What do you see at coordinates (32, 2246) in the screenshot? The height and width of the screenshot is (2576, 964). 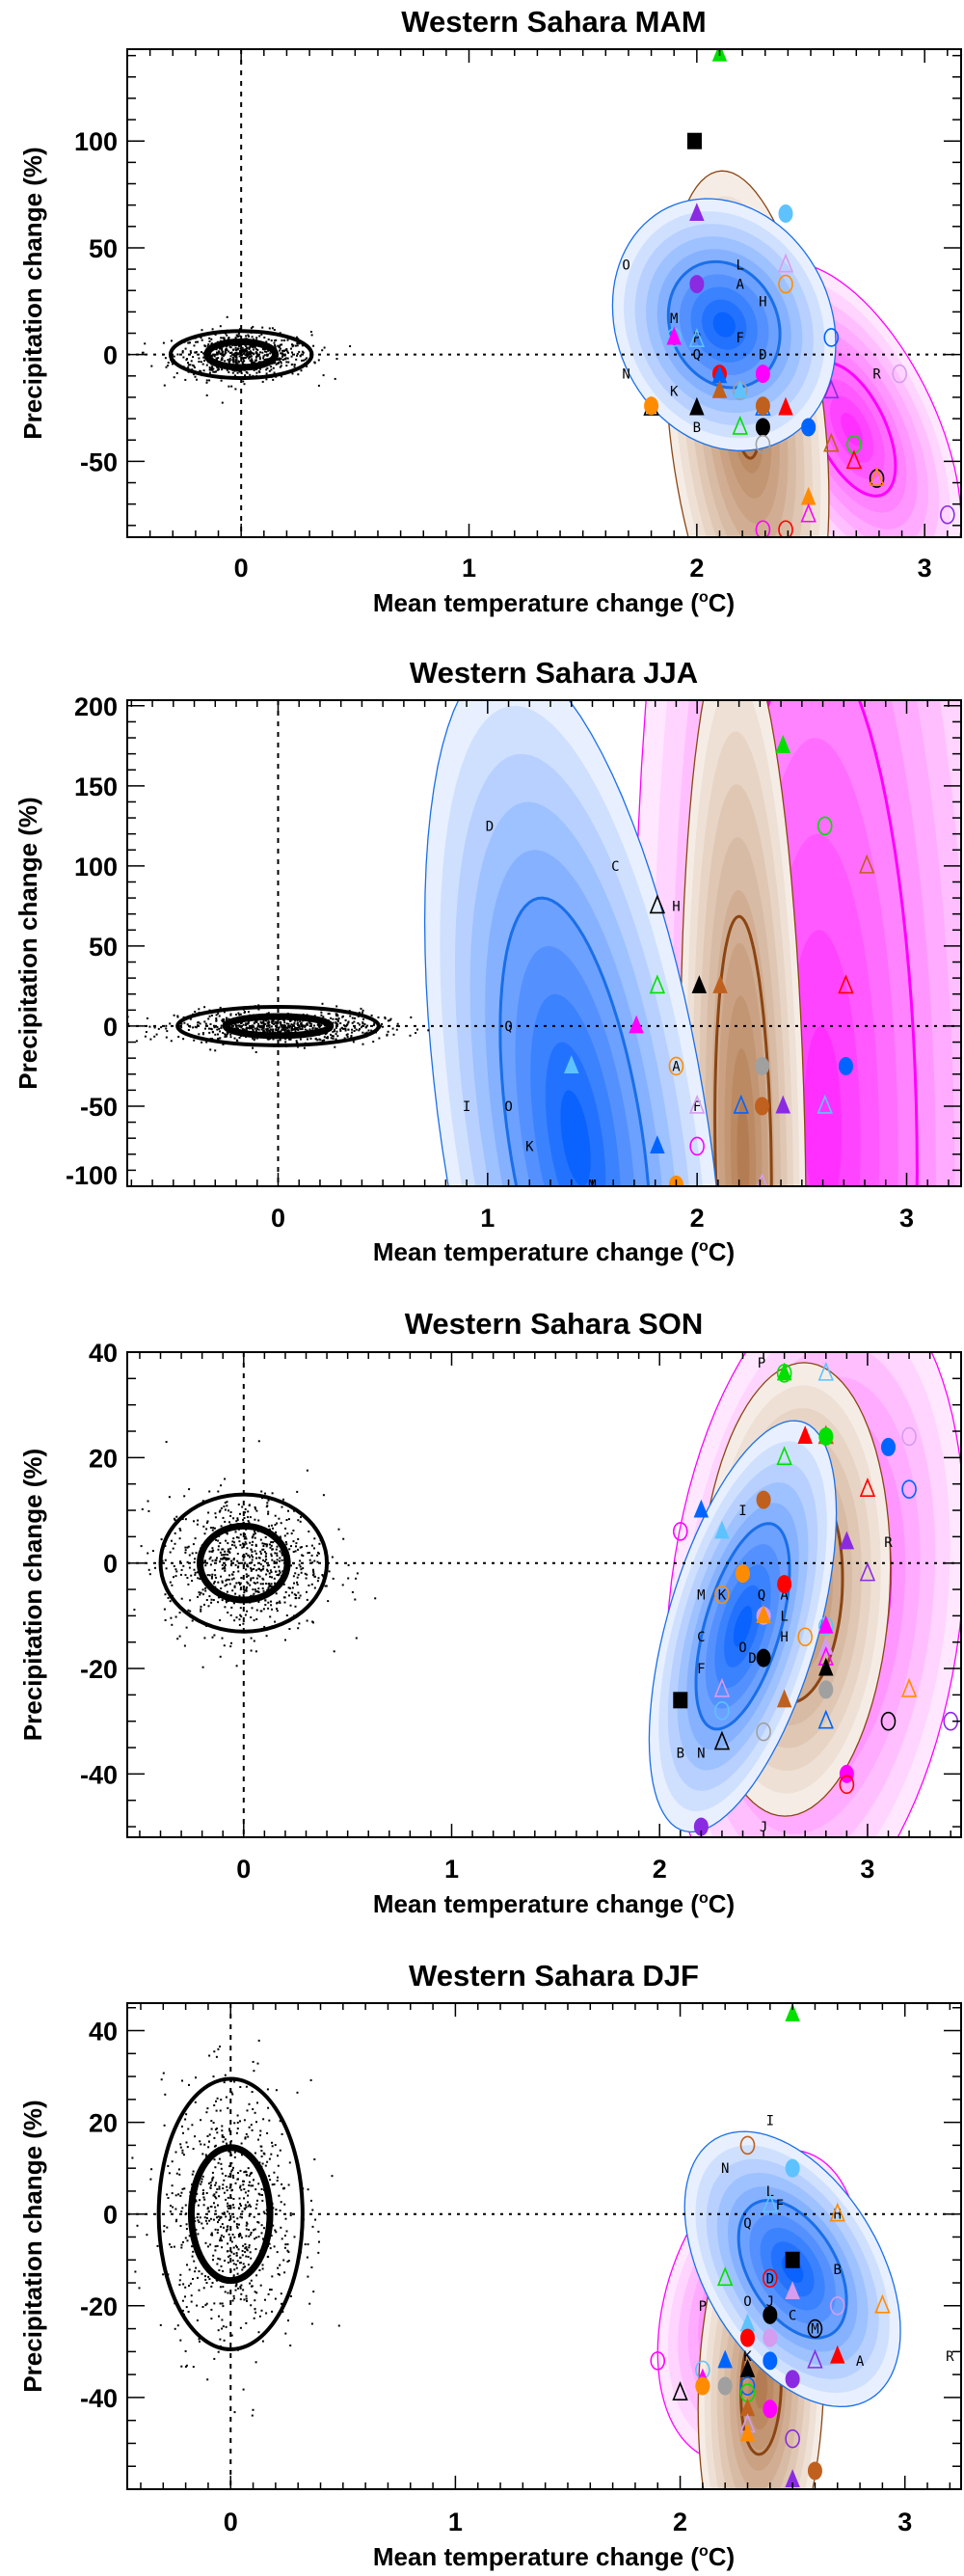 I see `y-axis-title: Precipitation change (%)` at bounding box center [32, 2246].